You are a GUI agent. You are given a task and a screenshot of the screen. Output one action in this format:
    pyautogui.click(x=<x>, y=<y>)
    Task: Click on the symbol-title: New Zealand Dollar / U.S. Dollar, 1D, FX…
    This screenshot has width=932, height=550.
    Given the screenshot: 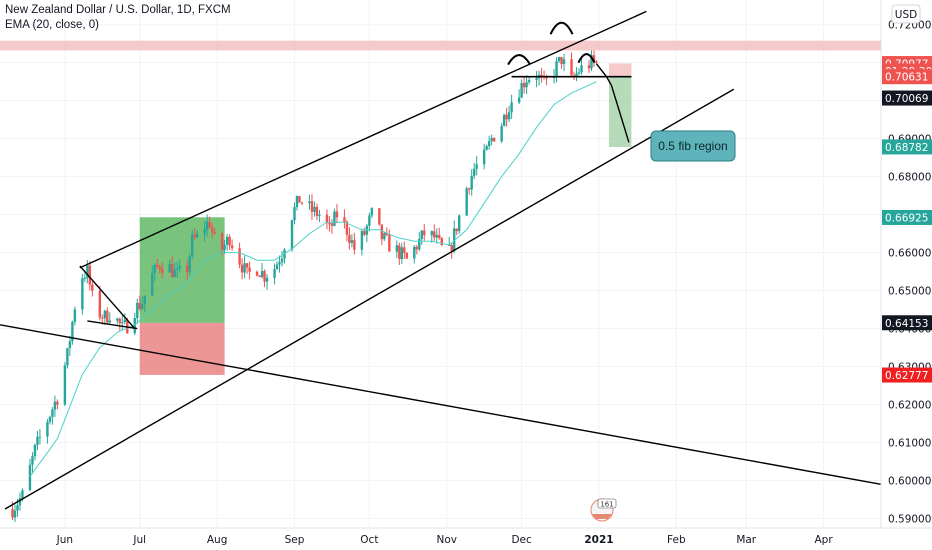 What is the action you would take?
    pyautogui.click(x=118, y=10)
    